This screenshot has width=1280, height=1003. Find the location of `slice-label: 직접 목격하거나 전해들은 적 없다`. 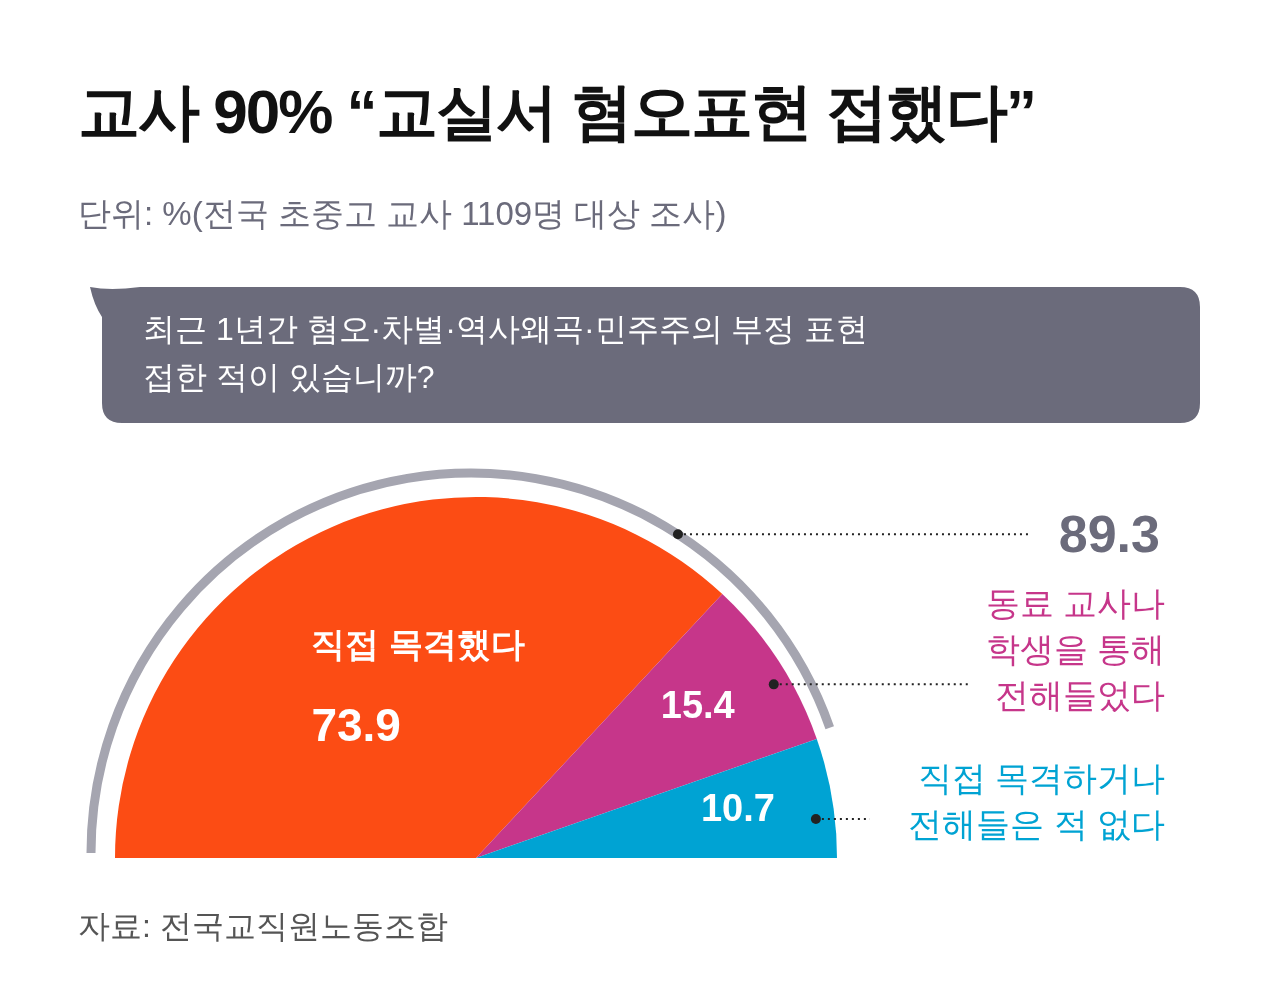

slice-label: 직접 목격하거나 전해들은 적 없다 is located at coordinates (1036, 801).